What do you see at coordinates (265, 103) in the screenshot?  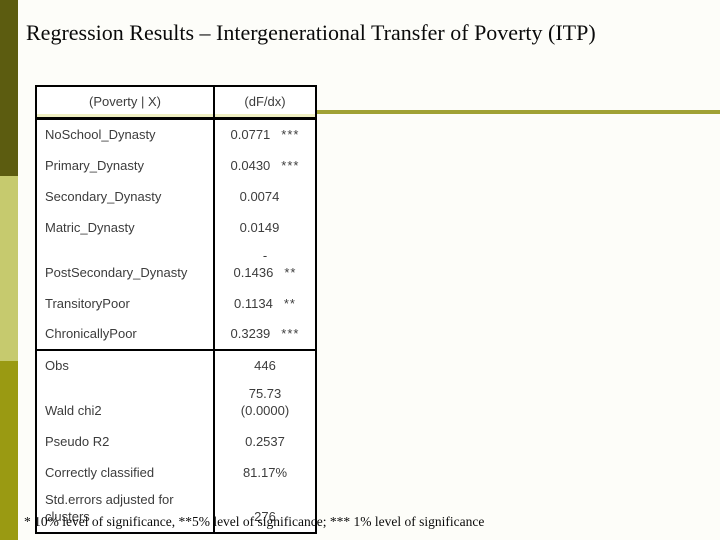 I see `header-dfdx: (dF/dx)` at bounding box center [265, 103].